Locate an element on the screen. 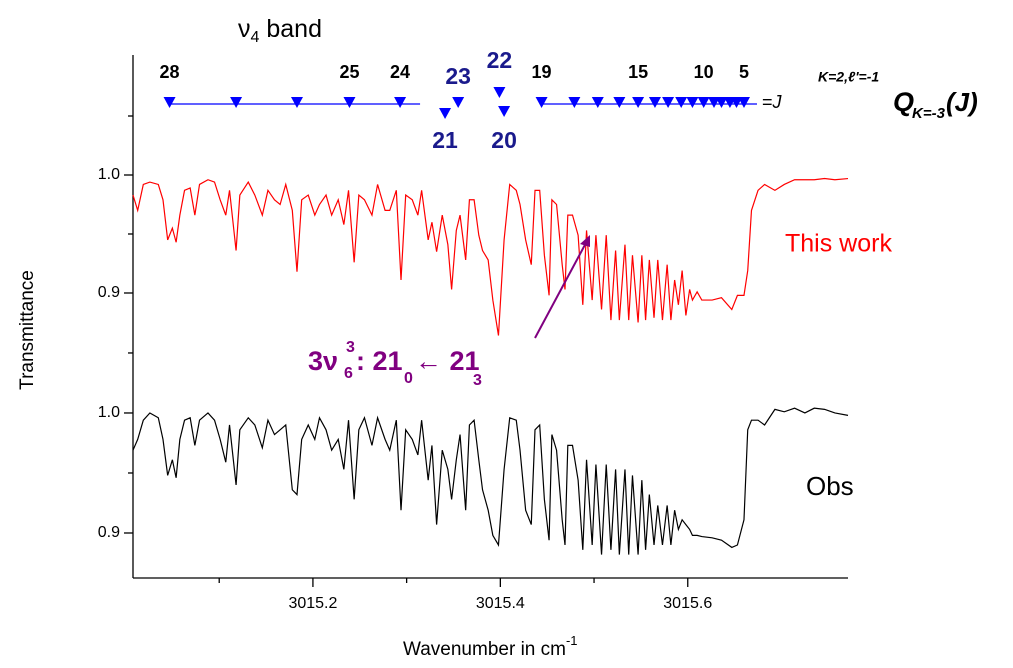  anno-sub: 3 is located at coordinates (477, 380).